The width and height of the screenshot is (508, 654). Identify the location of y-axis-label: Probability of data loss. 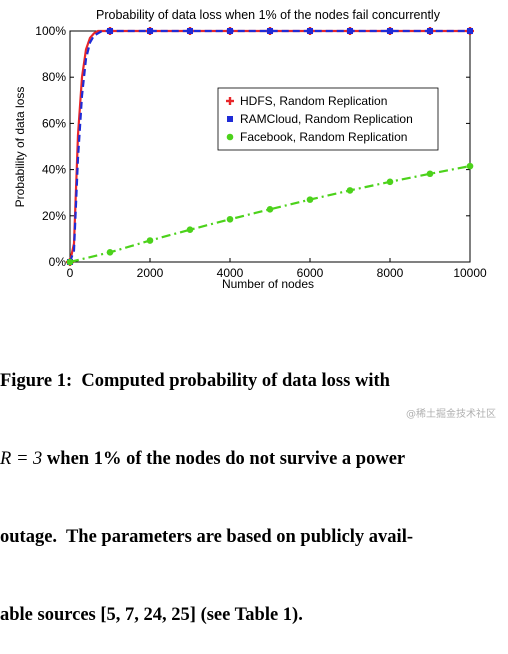
(20, 147).